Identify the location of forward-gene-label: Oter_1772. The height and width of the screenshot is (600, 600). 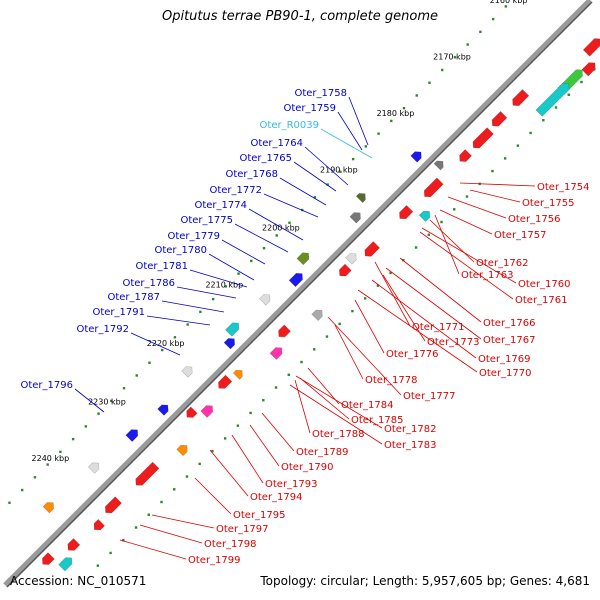
(235, 190).